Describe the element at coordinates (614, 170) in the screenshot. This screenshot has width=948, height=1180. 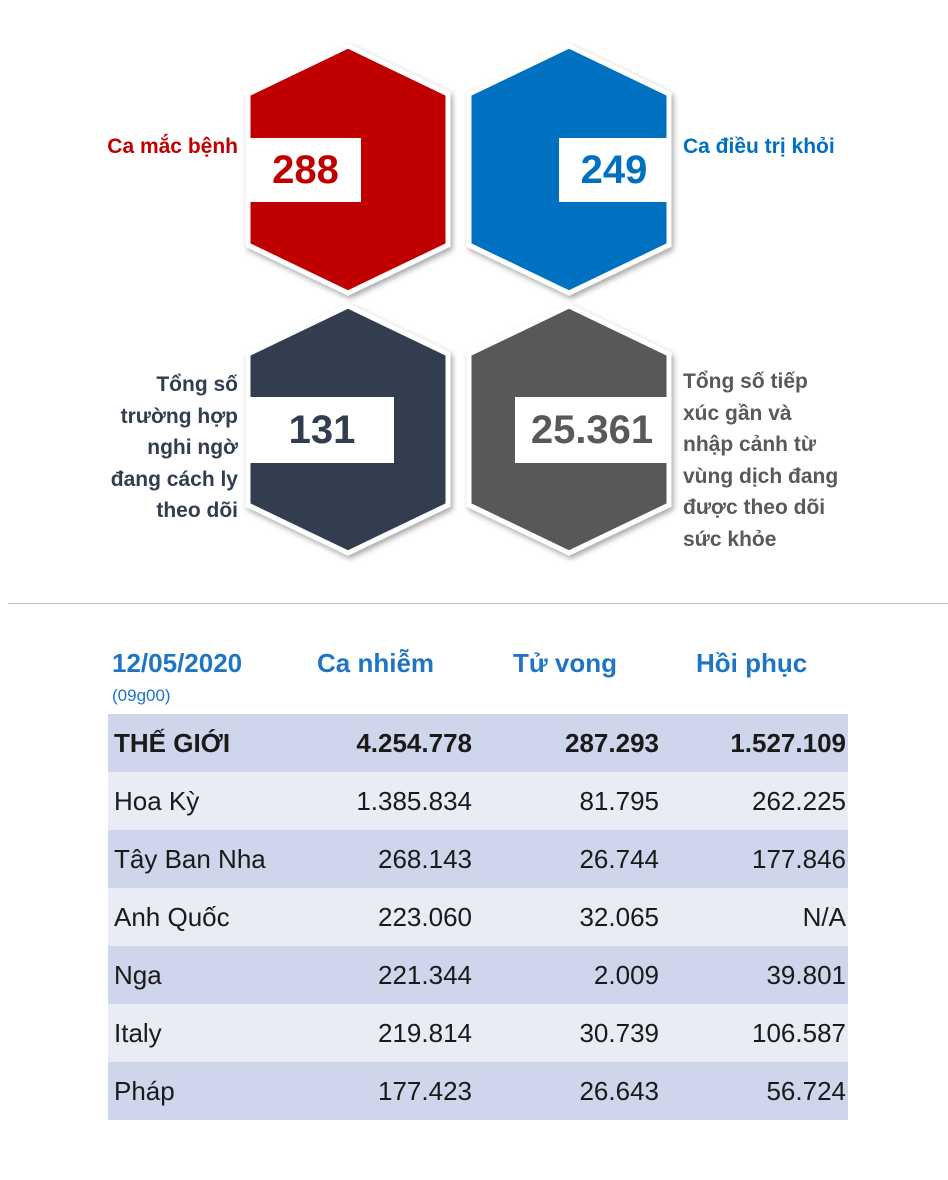
I see `recovered-value: 249` at that location.